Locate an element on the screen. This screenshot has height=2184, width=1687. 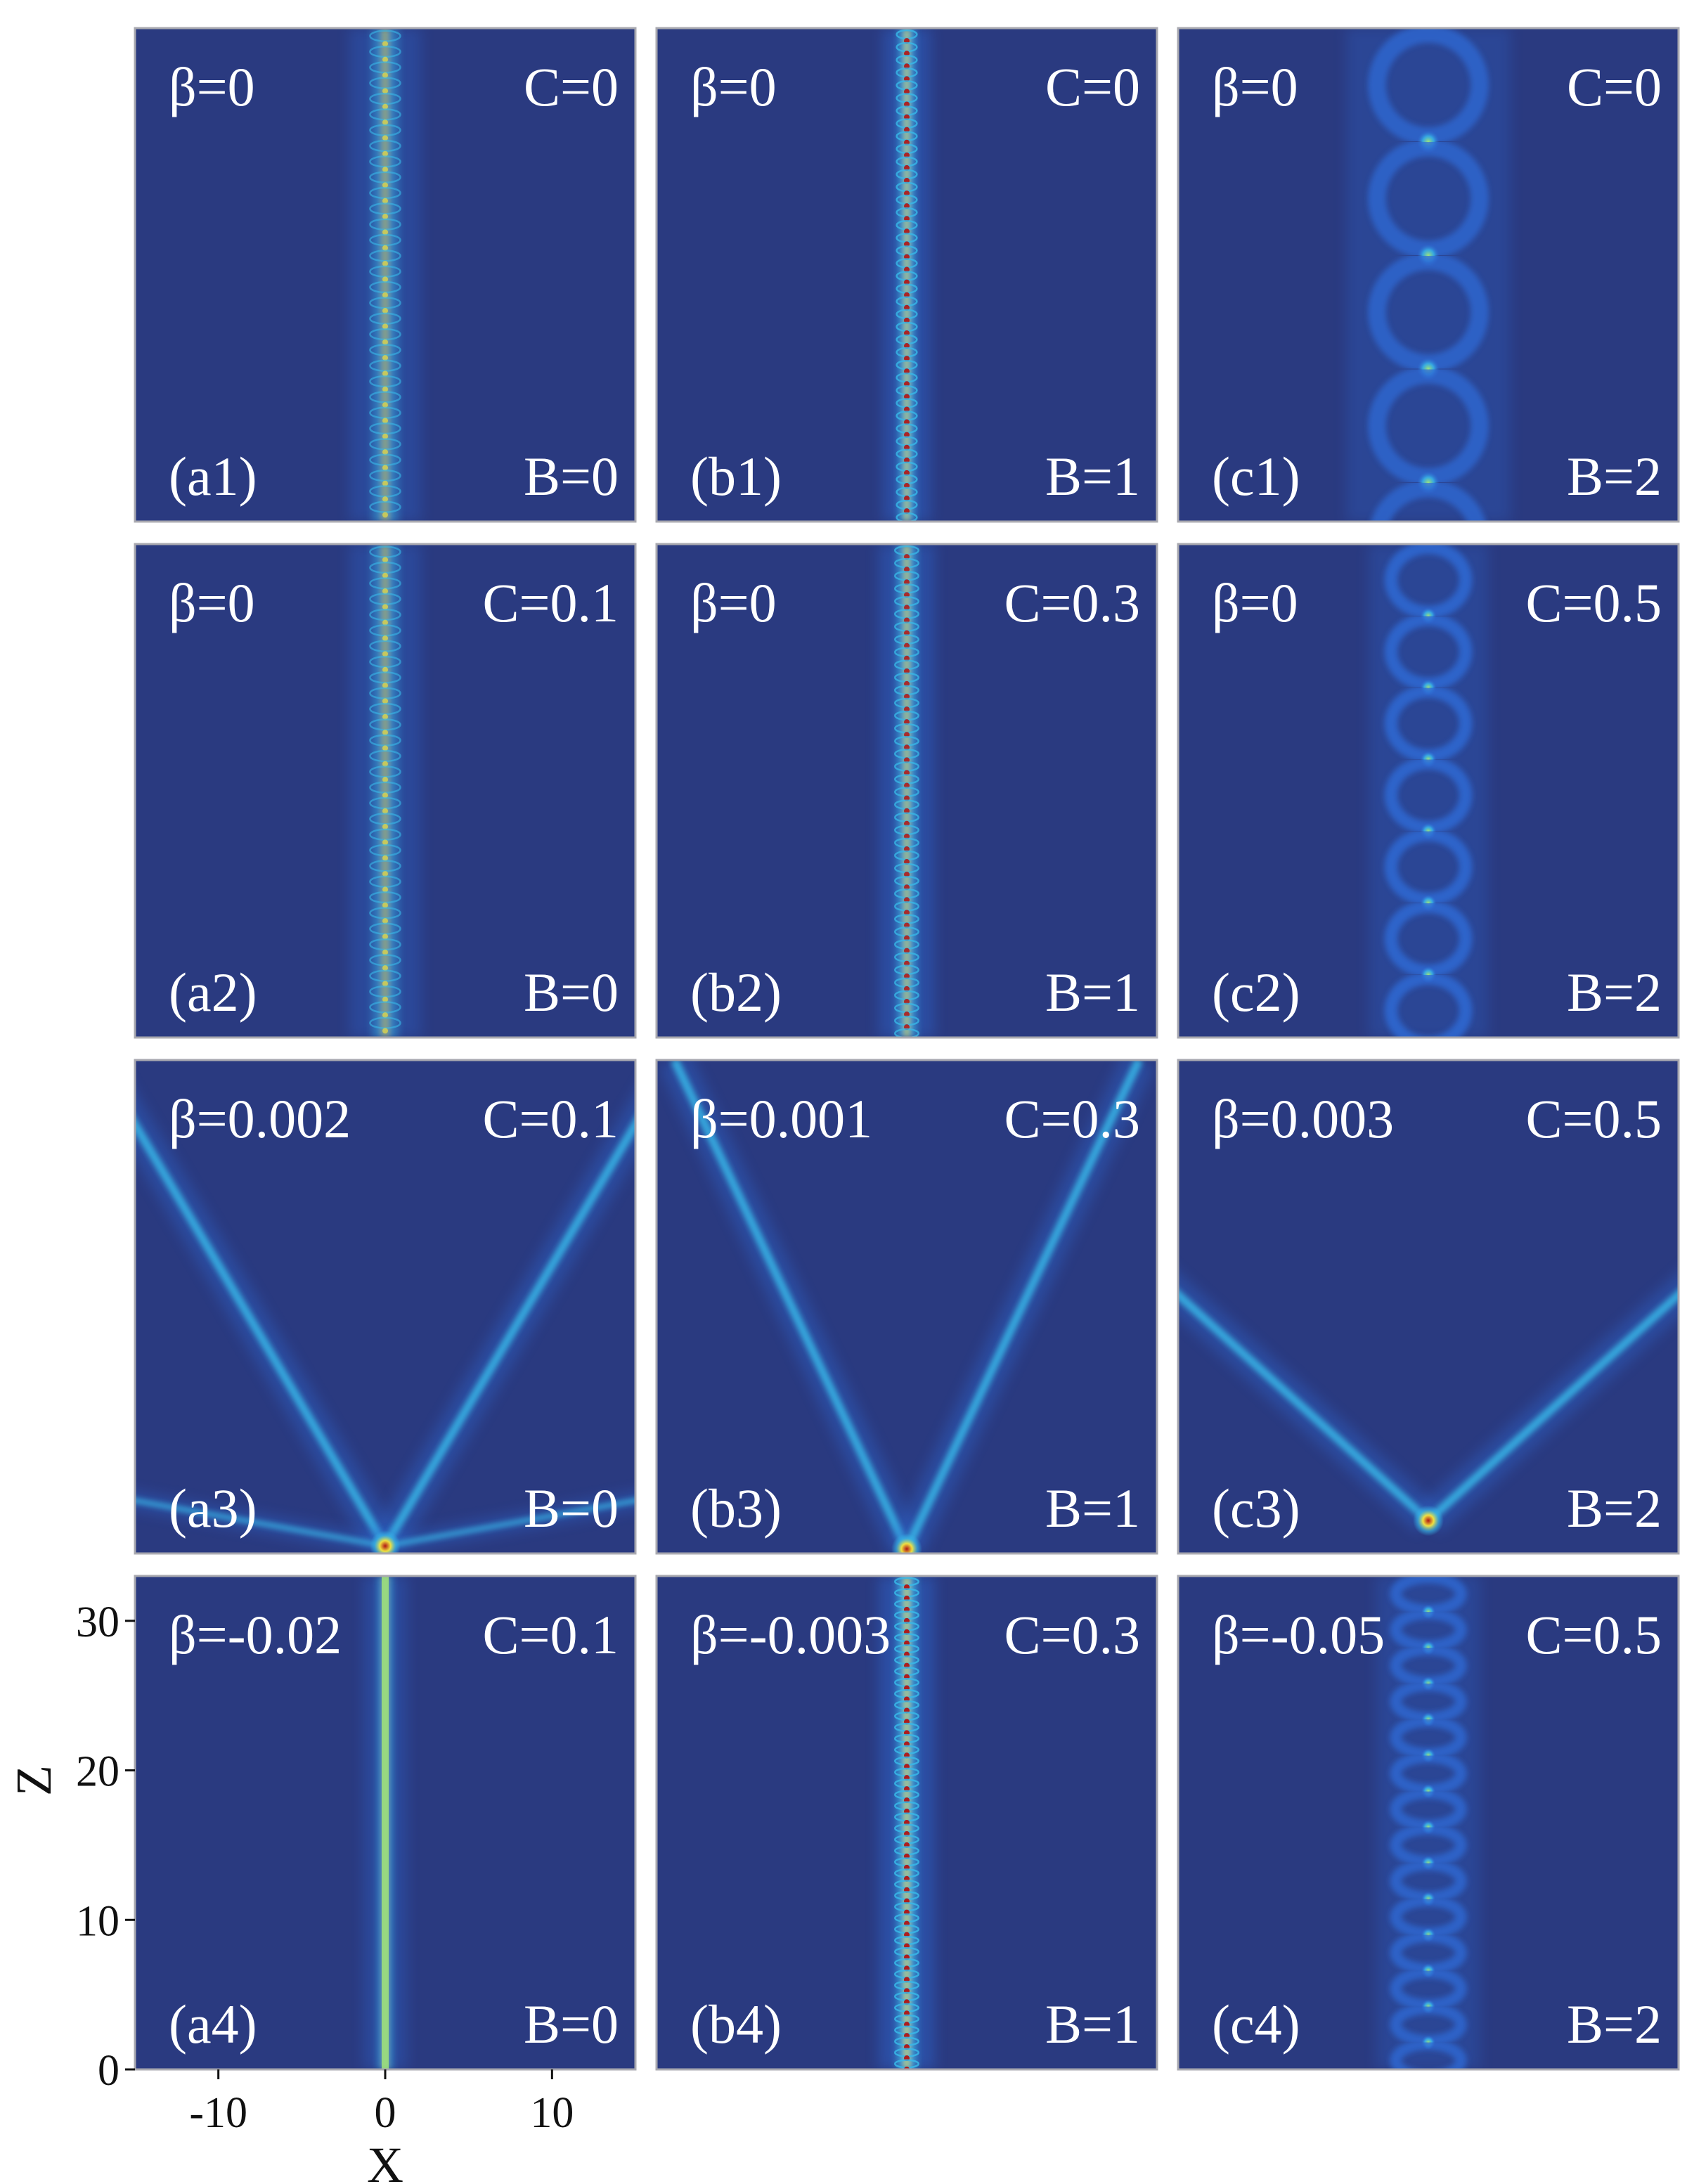
beam-center-line is located at coordinates (385, 1822).